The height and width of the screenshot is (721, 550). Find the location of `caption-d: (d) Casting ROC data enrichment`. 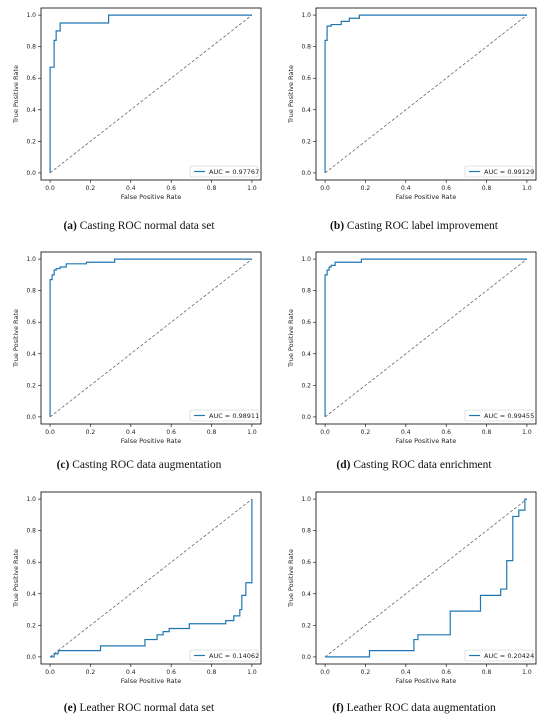

caption-d: (d) Casting ROC data enrichment is located at coordinates (414, 465).